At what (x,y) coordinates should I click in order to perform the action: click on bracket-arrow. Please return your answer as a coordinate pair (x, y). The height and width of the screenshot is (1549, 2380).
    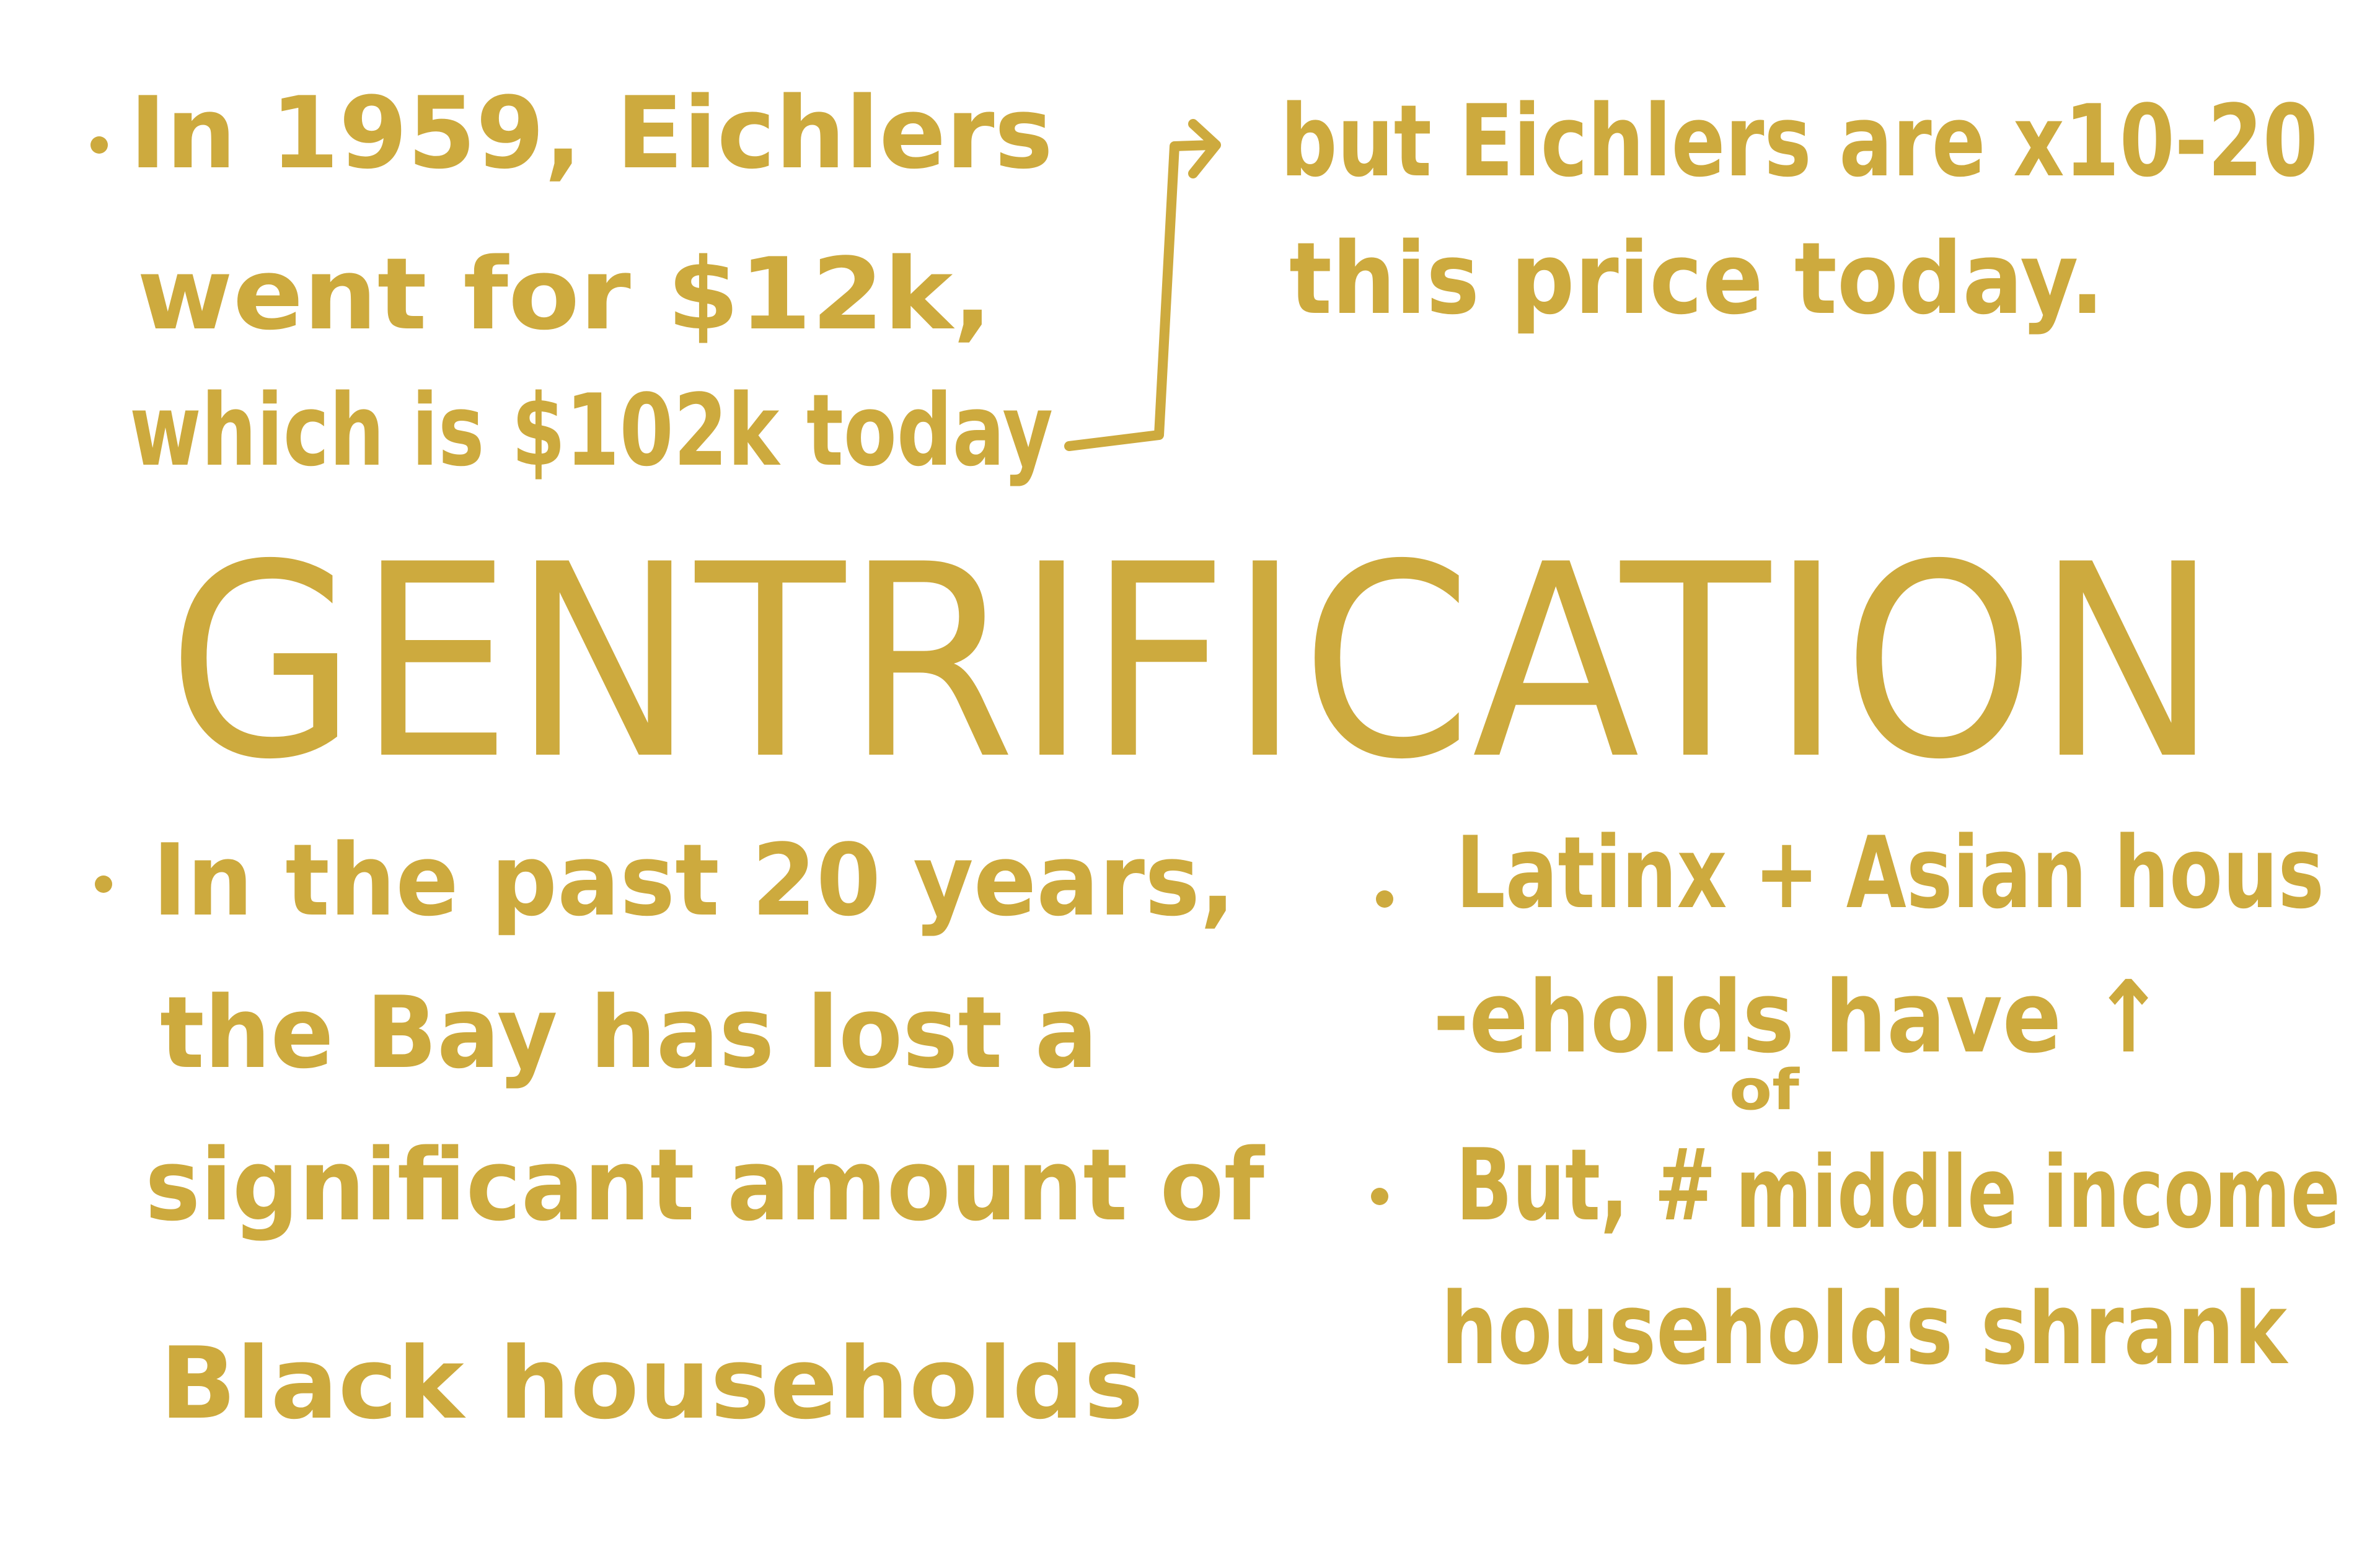
    Looking at the image, I should click on (1142, 285).